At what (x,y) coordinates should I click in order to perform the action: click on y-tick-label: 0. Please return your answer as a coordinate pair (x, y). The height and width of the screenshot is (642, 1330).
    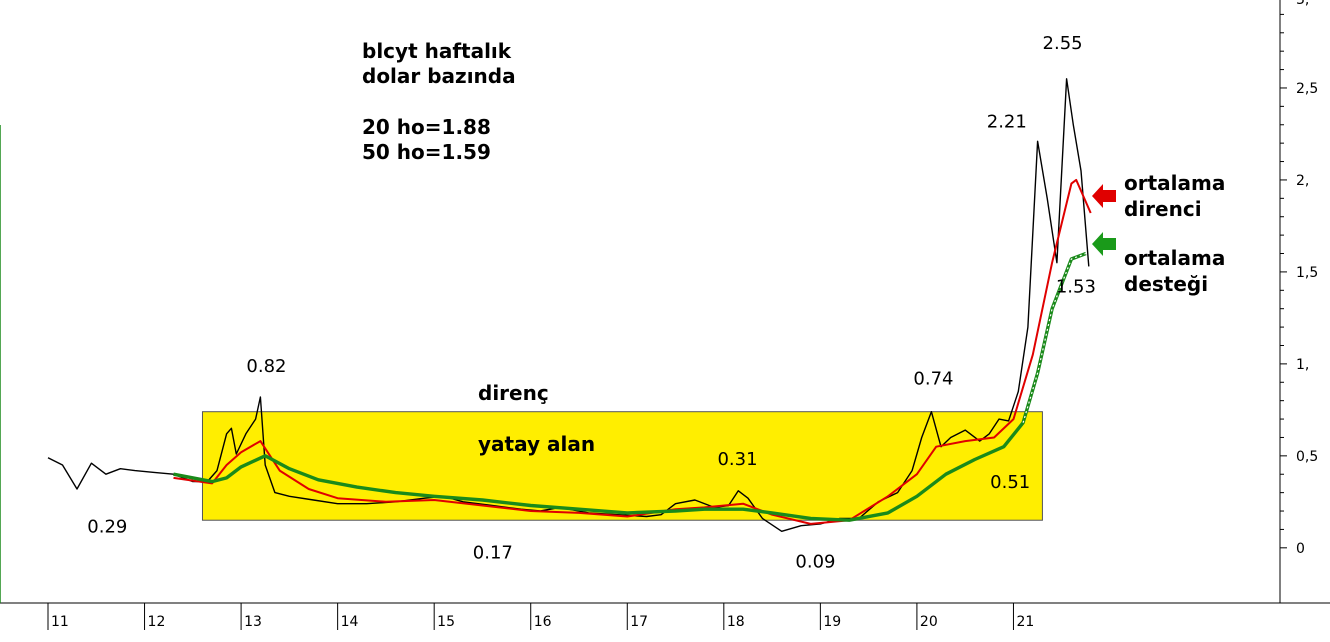
    Looking at the image, I should click on (1300, 549).